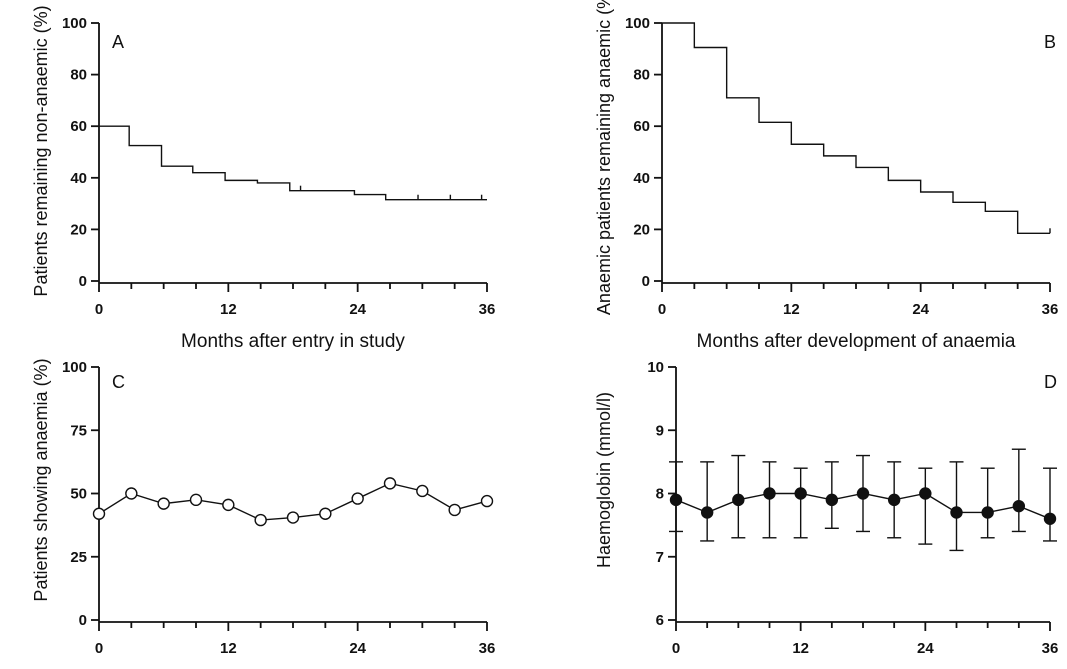 The height and width of the screenshot is (669, 1067). Describe the element at coordinates (118, 42) in the screenshot. I see `panel-a-letter: A` at that location.